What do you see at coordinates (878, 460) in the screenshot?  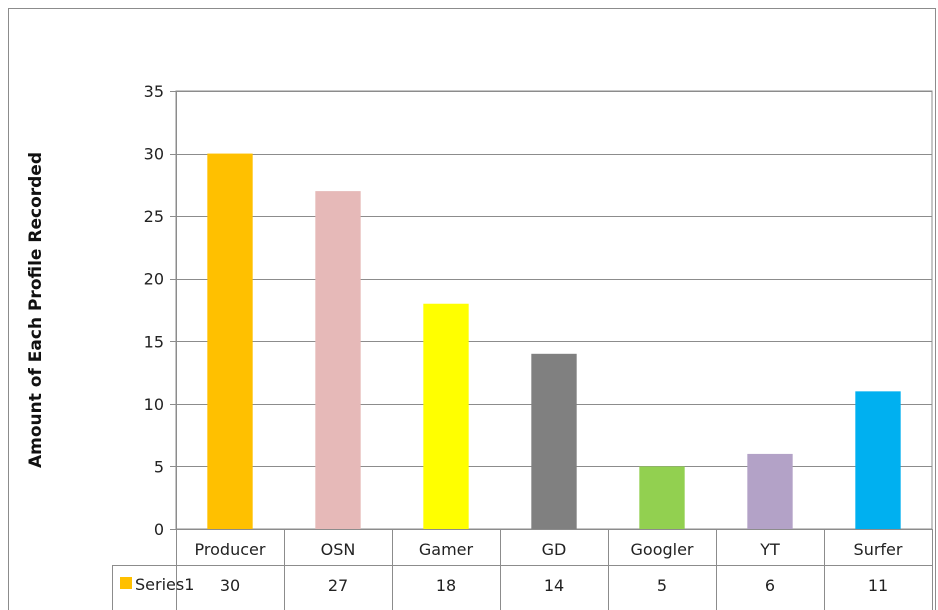 I see `bar-surfer` at bounding box center [878, 460].